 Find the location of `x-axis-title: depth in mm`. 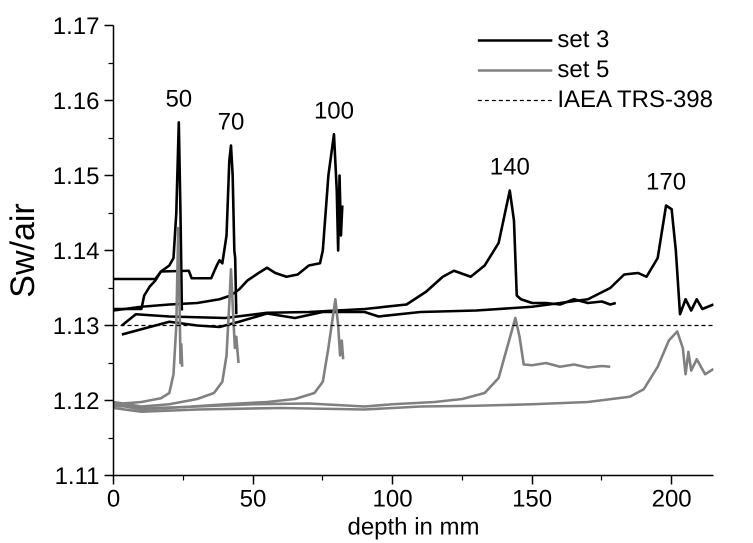

x-axis-title: depth in mm is located at coordinates (413, 527).